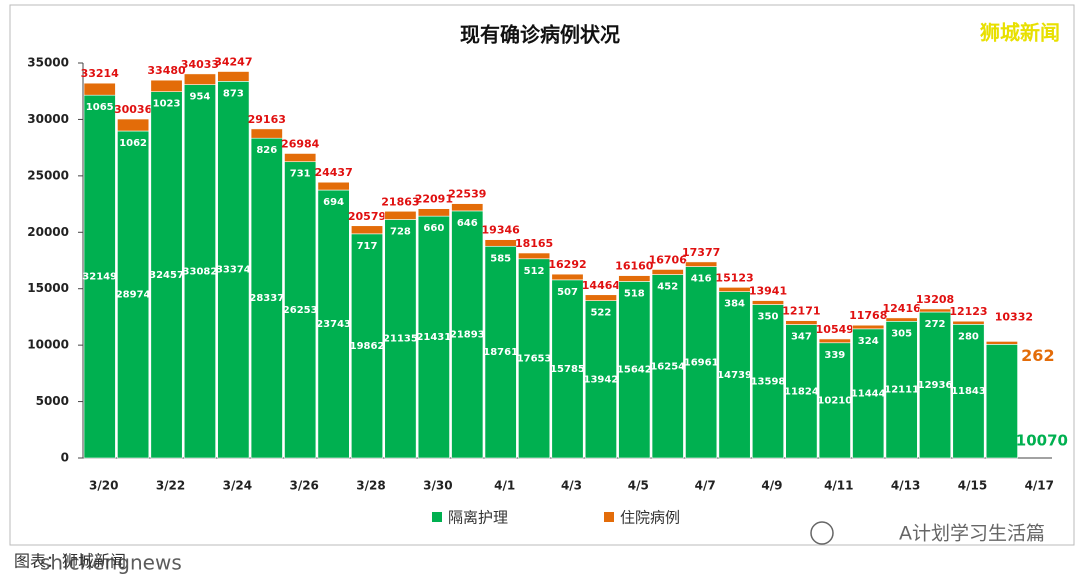 Image resolution: width=1080 pixels, height=585 pixels. I want to click on total-label: 15123, so click(734, 277).